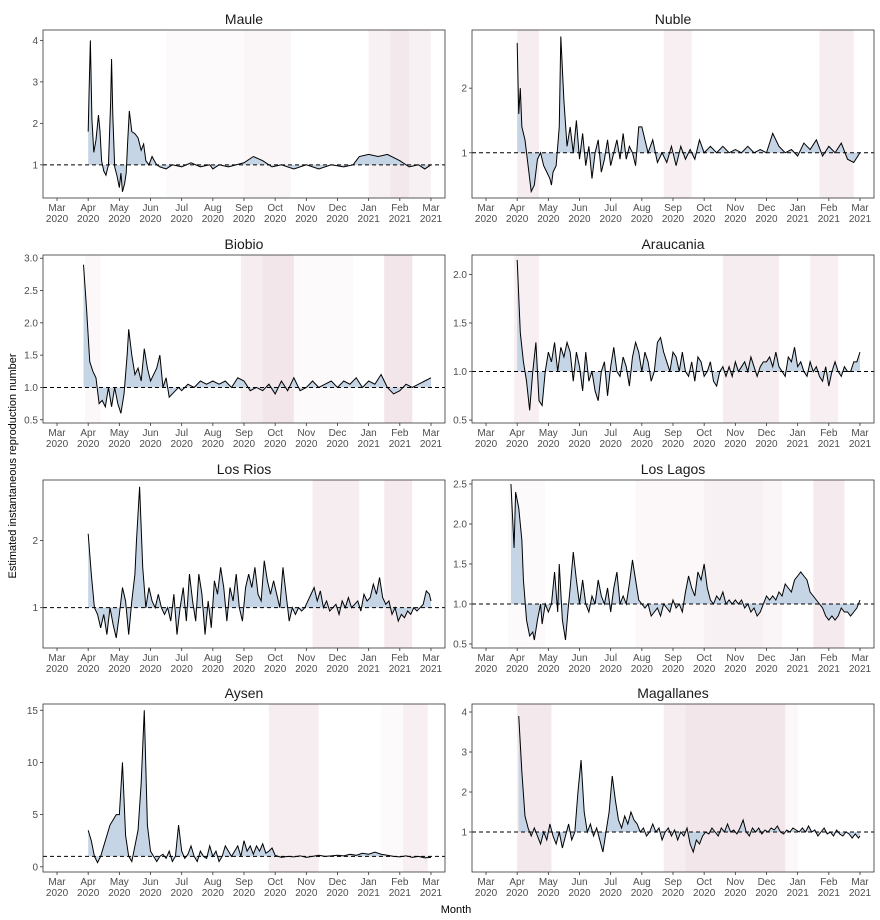  What do you see at coordinates (460, 525) in the screenshot?
I see `y-tick-label: 2.0` at bounding box center [460, 525].